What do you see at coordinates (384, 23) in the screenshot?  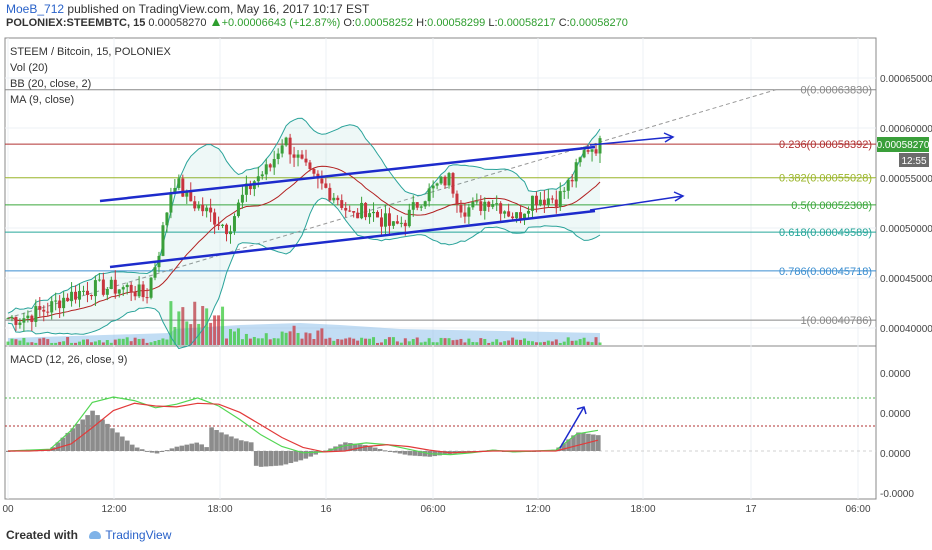 I see `open-value: 0.00058252` at bounding box center [384, 23].